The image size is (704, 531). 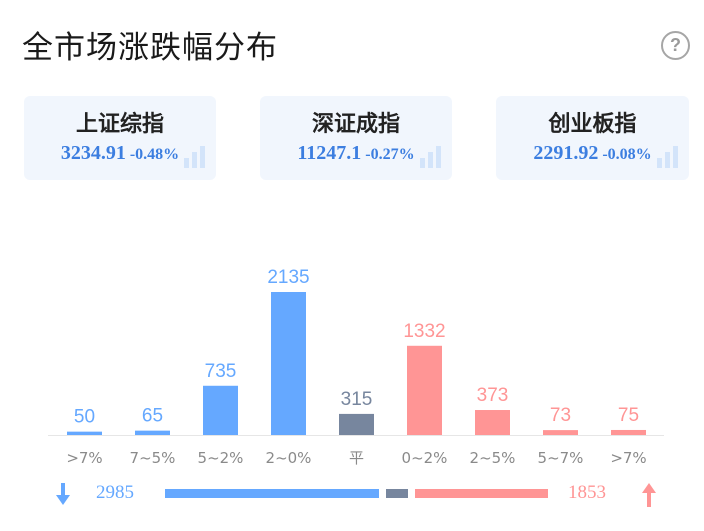 I want to click on index-value: 3234.91, so click(x=93, y=153).